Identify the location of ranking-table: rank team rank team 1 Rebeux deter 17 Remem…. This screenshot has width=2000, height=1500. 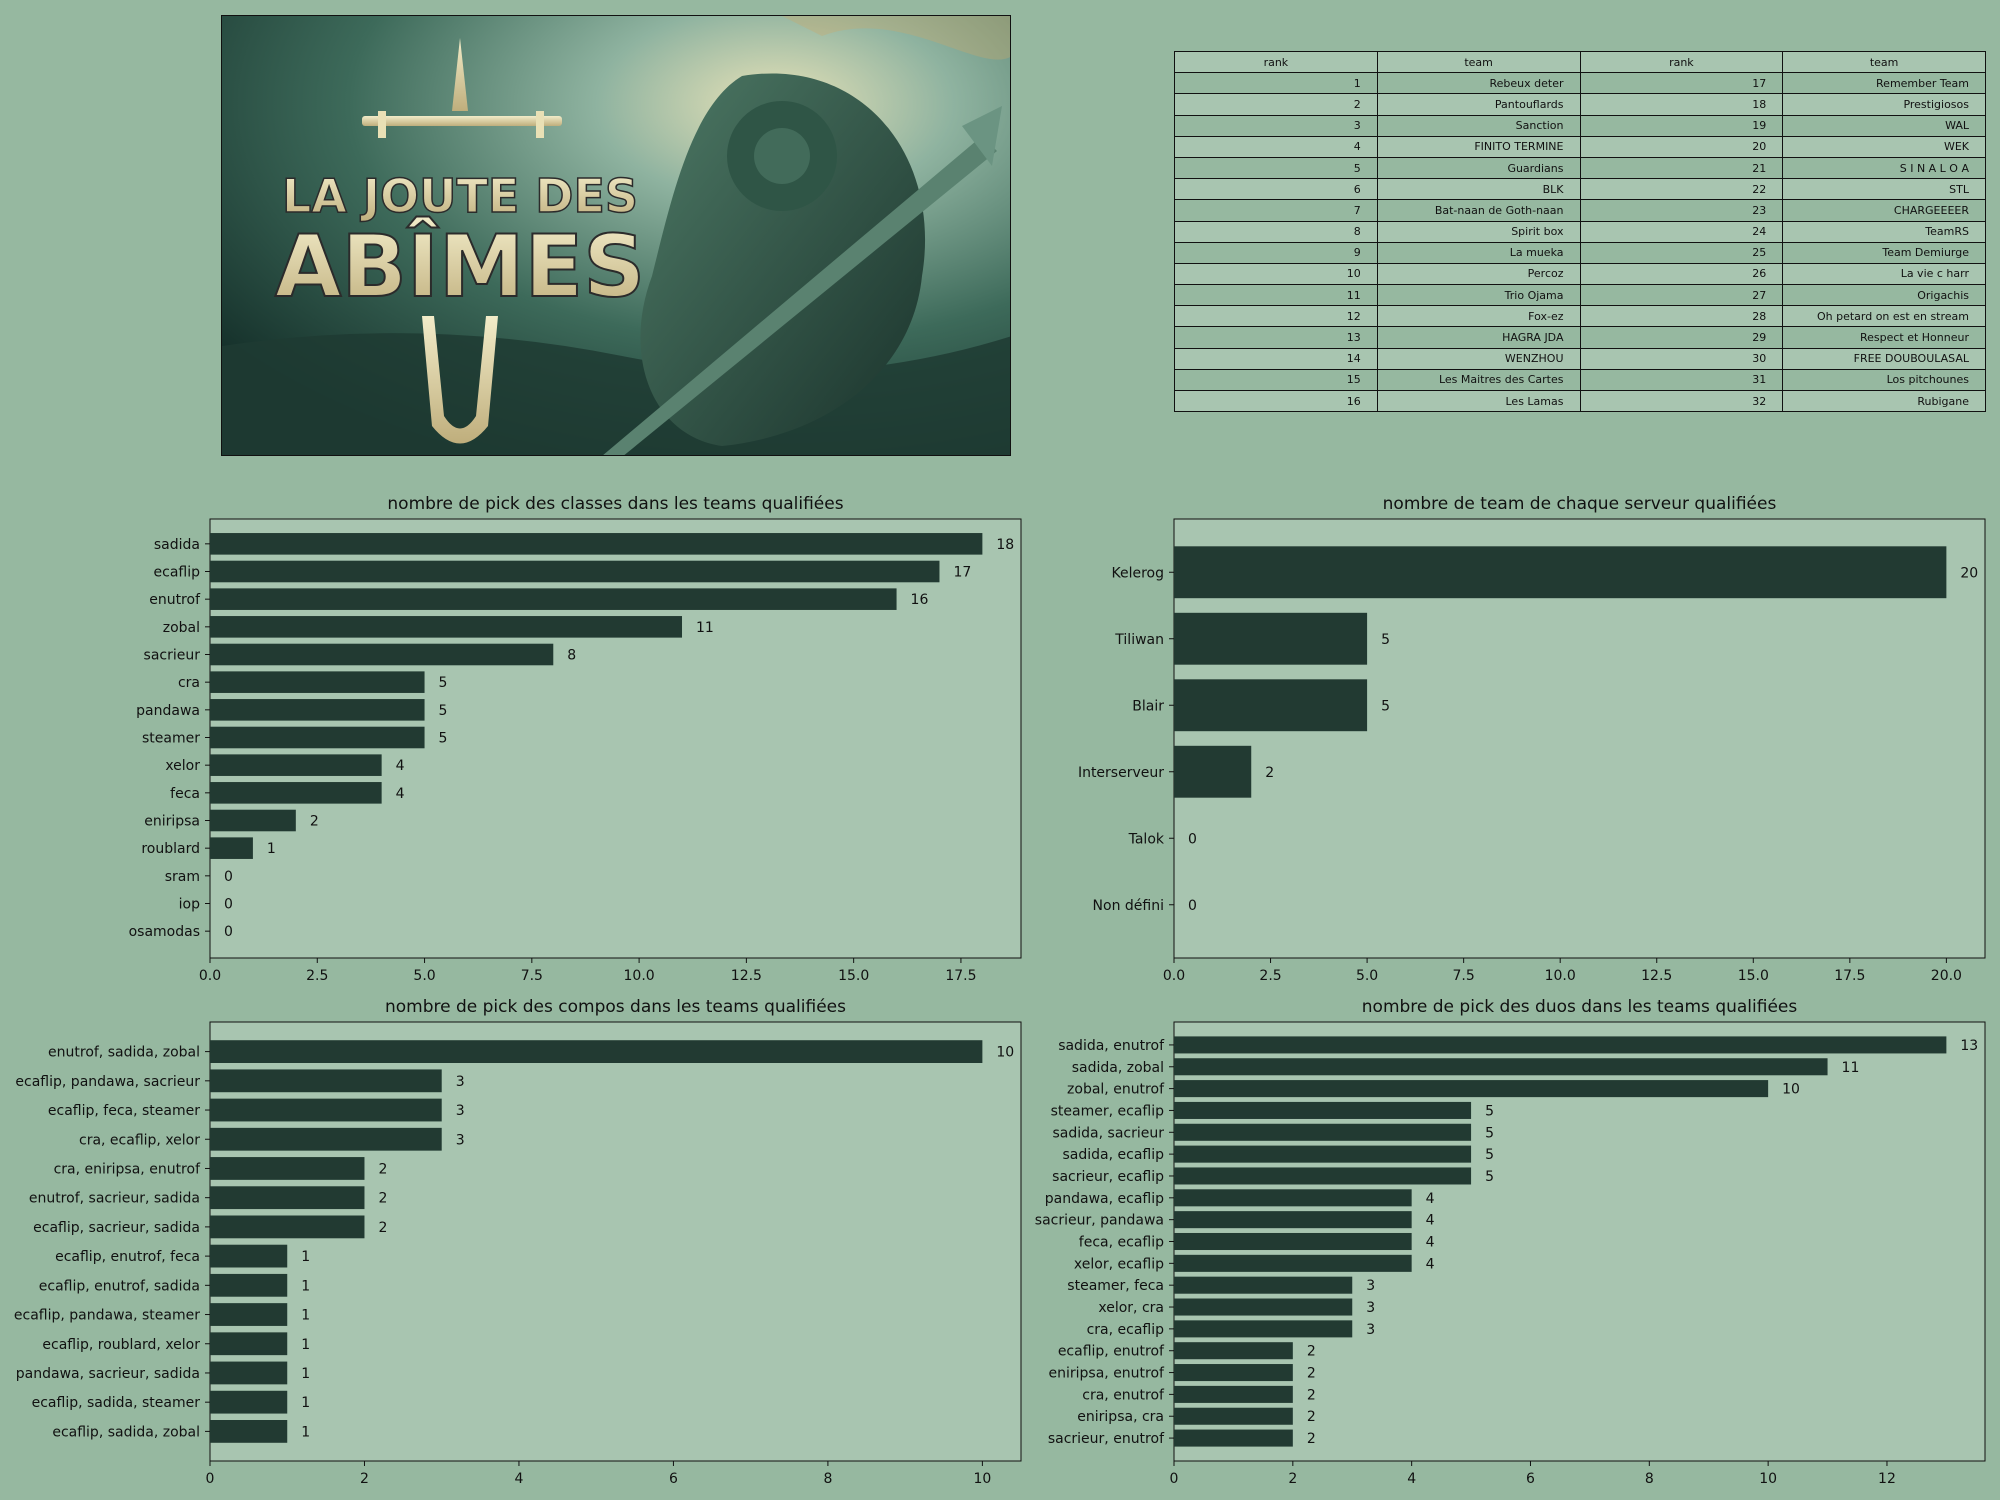
(1580, 231).